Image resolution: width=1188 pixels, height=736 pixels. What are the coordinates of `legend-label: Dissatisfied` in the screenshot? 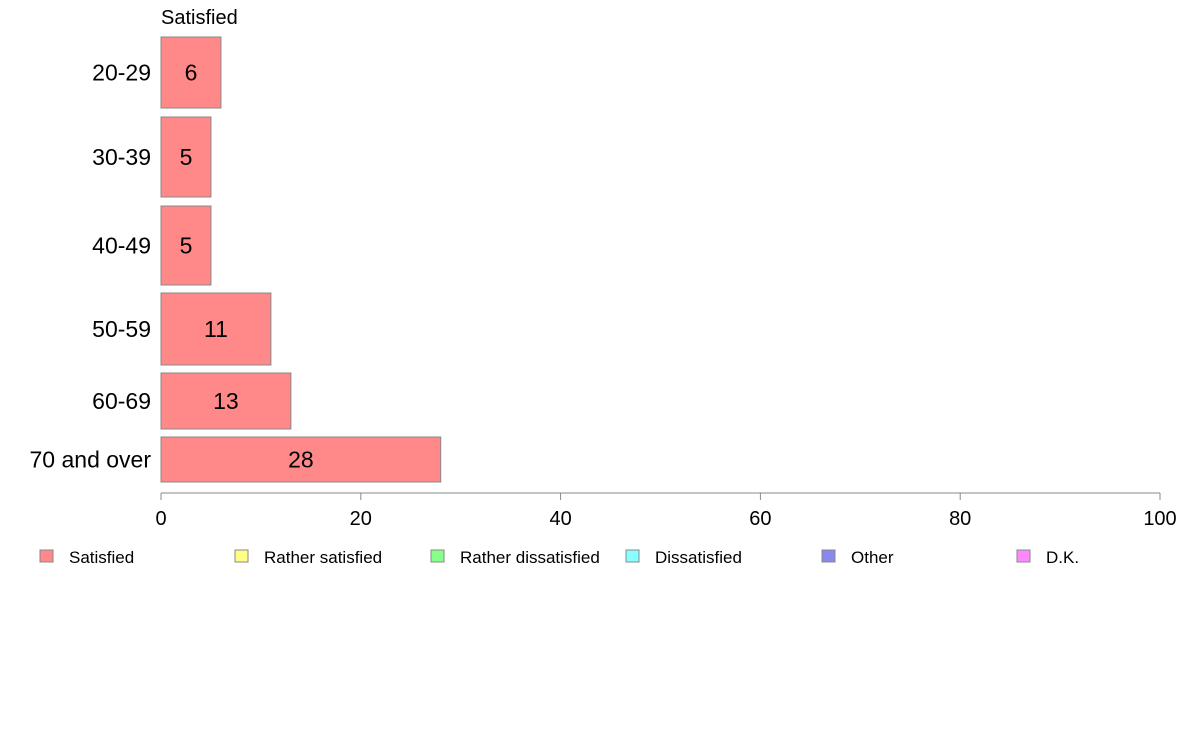 It's located at (698, 557).